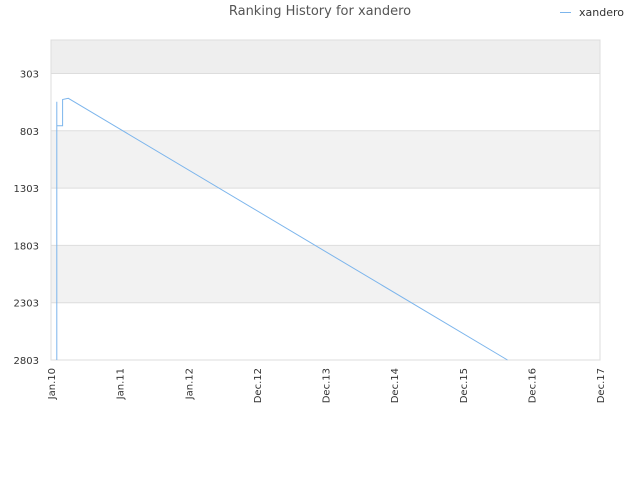 This screenshot has height=480, width=640. Describe the element at coordinates (395, 385) in the screenshot. I see `x-tick-label: Dec.14` at that location.